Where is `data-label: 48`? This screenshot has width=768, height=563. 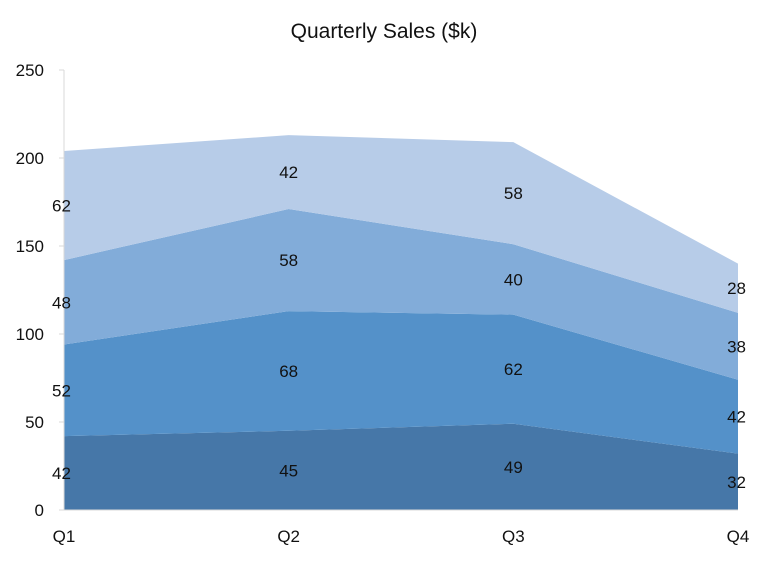 data-label: 48 is located at coordinates (61, 302).